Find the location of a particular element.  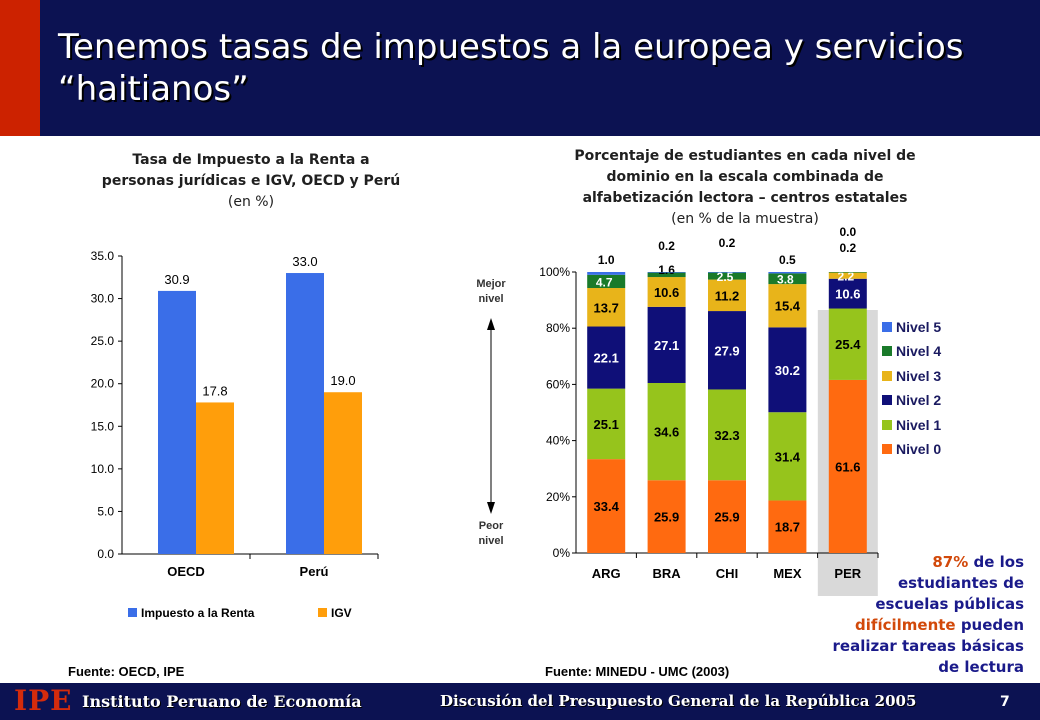

y-tick-label: 80% is located at coordinates (558, 328).